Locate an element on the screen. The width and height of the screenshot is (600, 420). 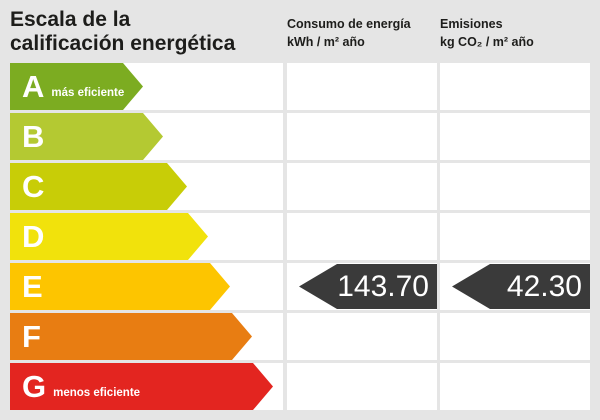
page-title: Escala de la calificación energética is located at coordinates (122, 32).